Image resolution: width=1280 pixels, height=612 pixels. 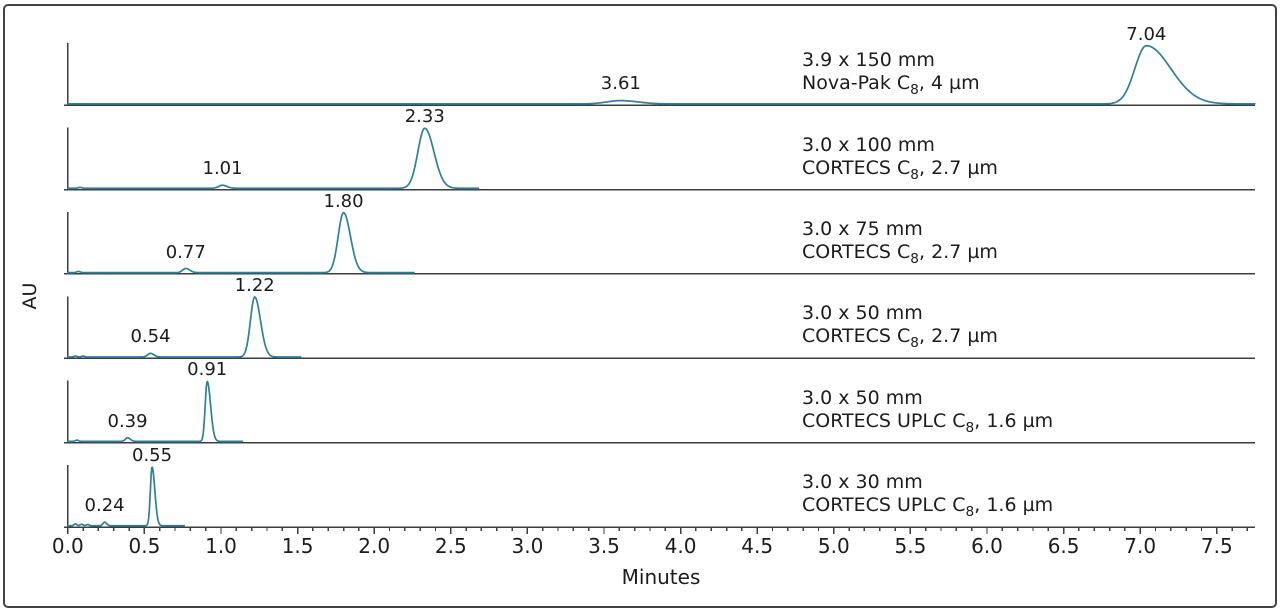 I want to click on column-dimensions: 3.9 x 150 mm, so click(x=868, y=60).